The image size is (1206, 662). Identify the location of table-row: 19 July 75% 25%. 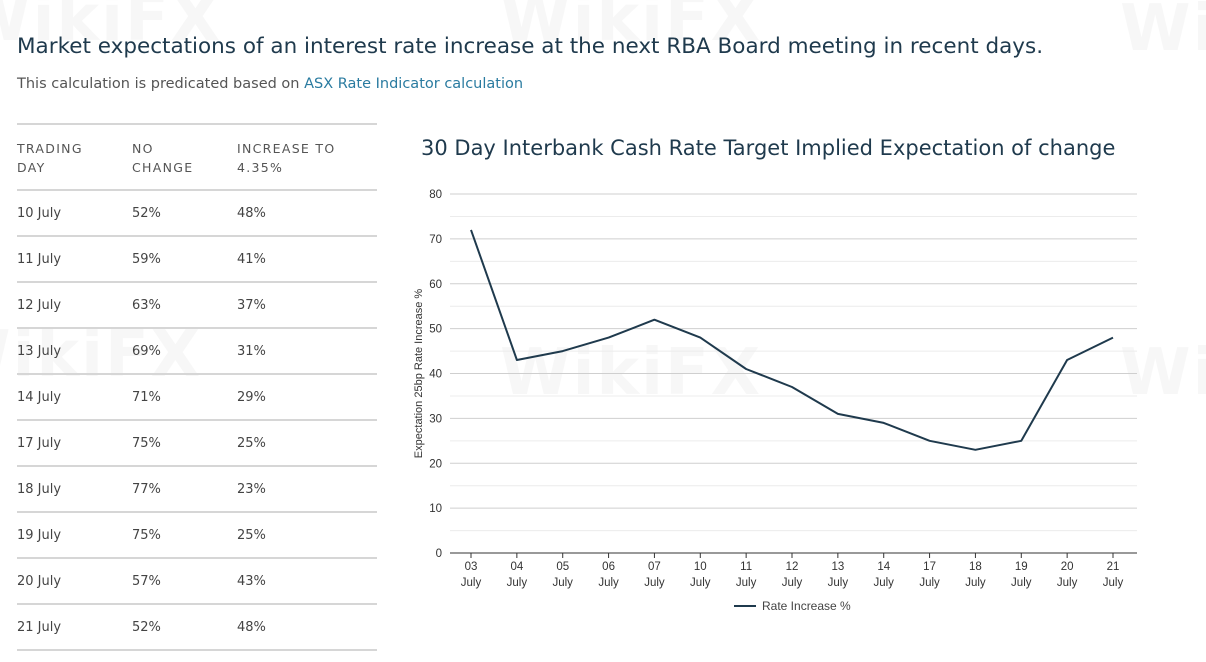
(197, 535).